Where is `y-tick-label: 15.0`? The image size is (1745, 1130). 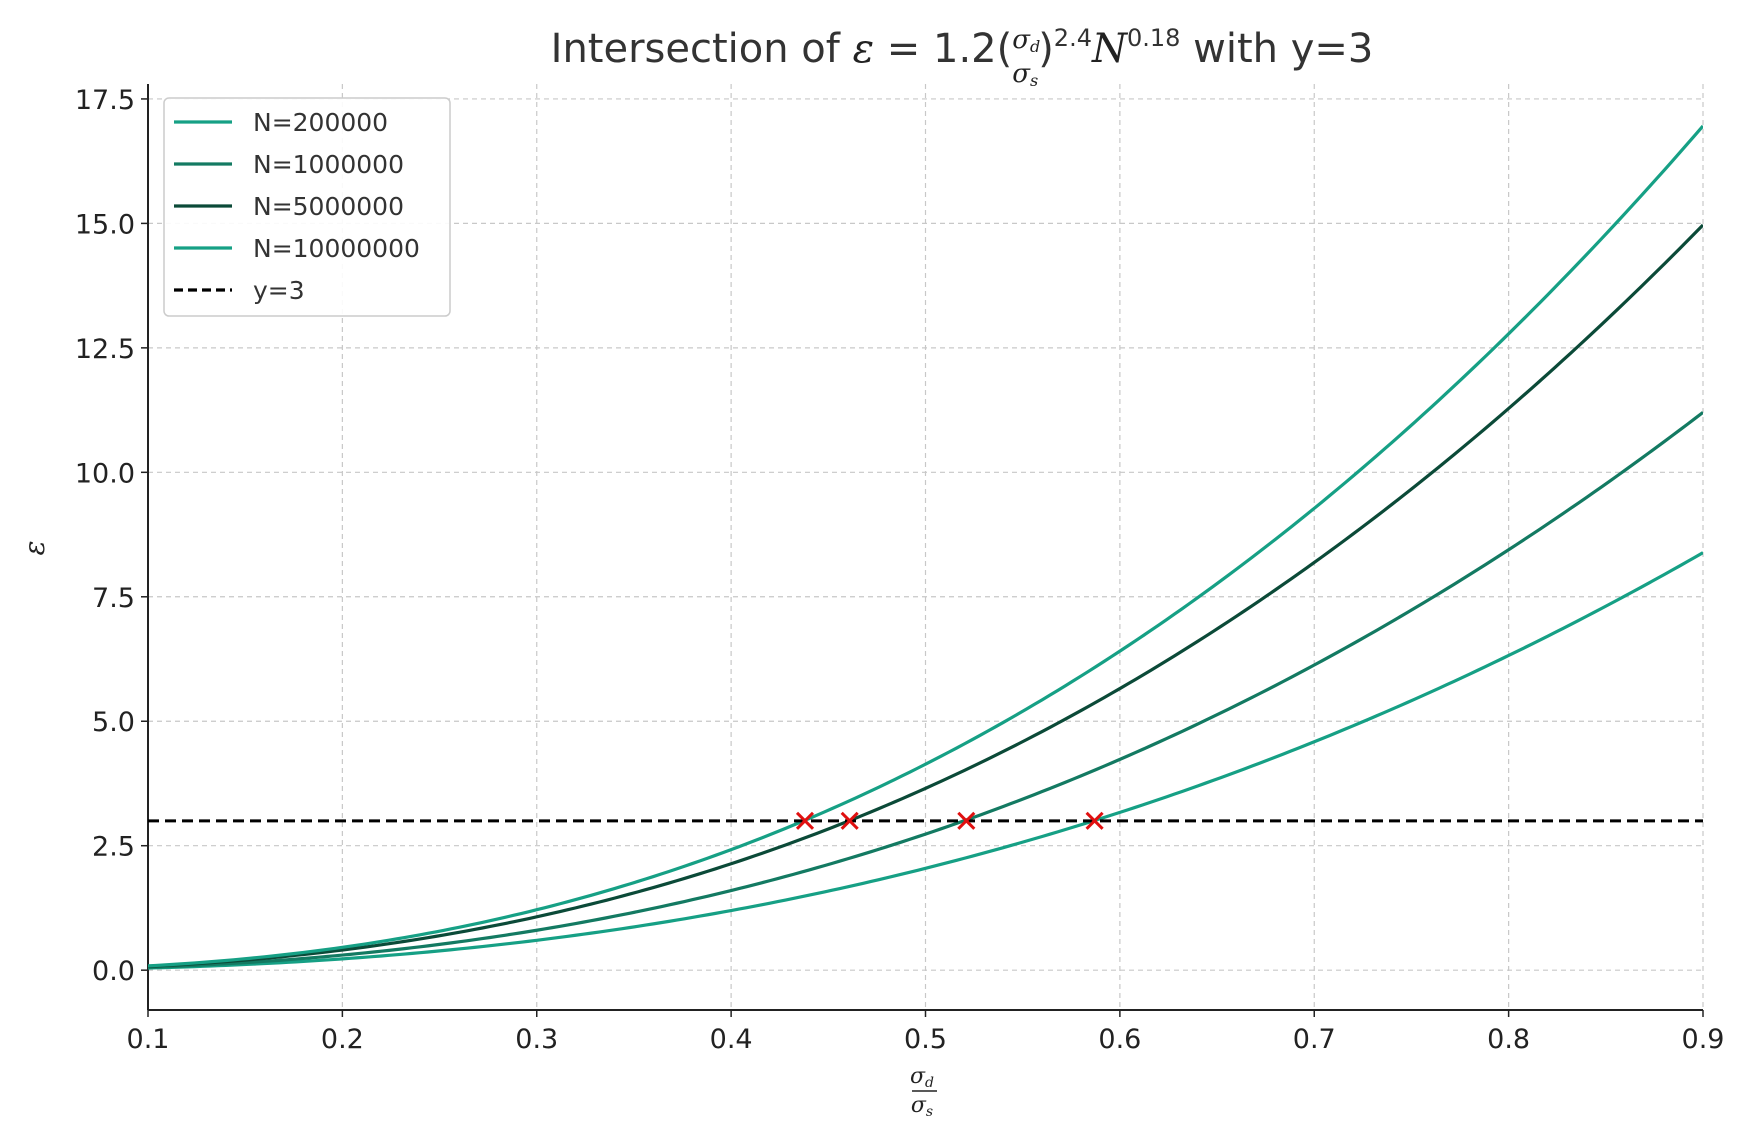 y-tick-label: 15.0 is located at coordinates (105, 224).